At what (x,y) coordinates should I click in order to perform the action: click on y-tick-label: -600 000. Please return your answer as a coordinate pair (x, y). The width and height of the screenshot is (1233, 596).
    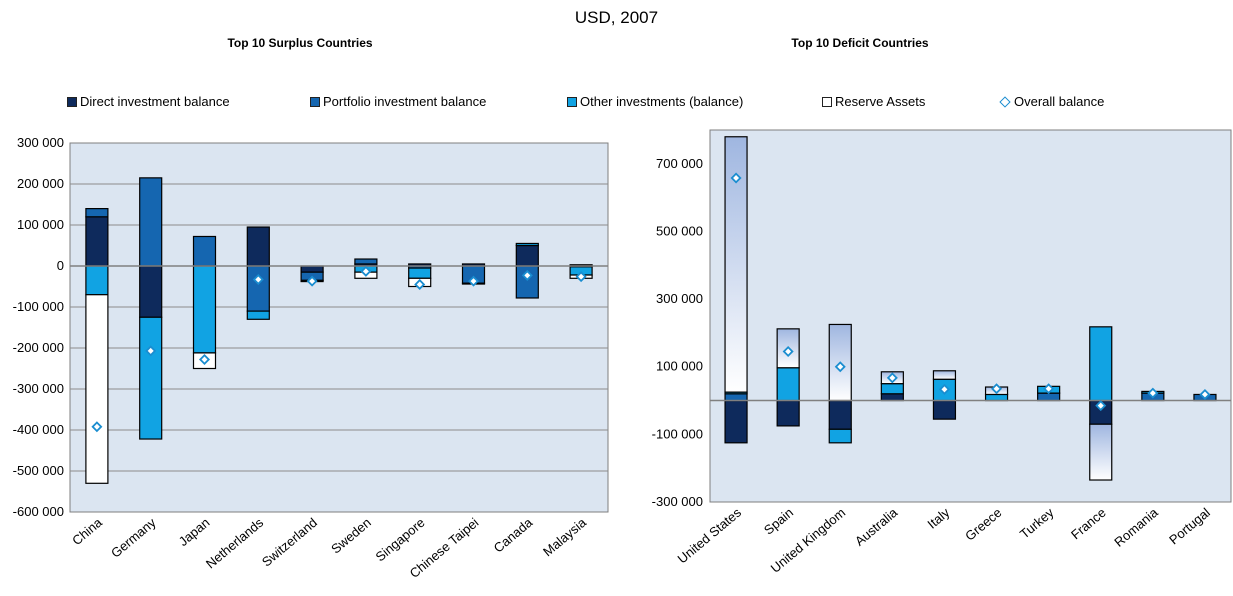
    Looking at the image, I should click on (38, 511).